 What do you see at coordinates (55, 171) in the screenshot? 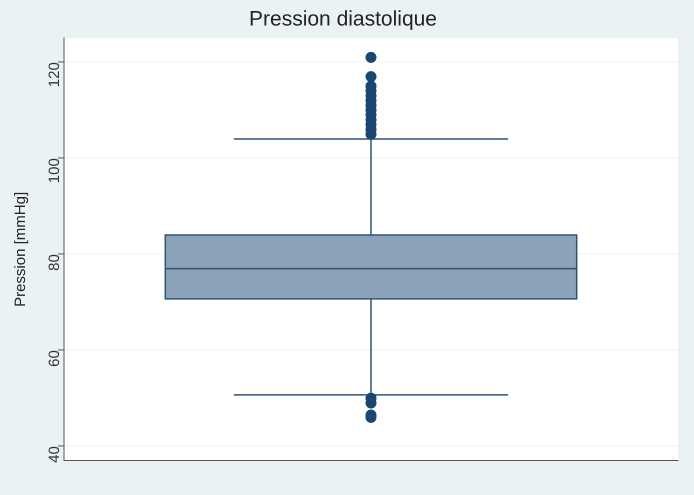
I see `y-tick-label: 100` at bounding box center [55, 171].